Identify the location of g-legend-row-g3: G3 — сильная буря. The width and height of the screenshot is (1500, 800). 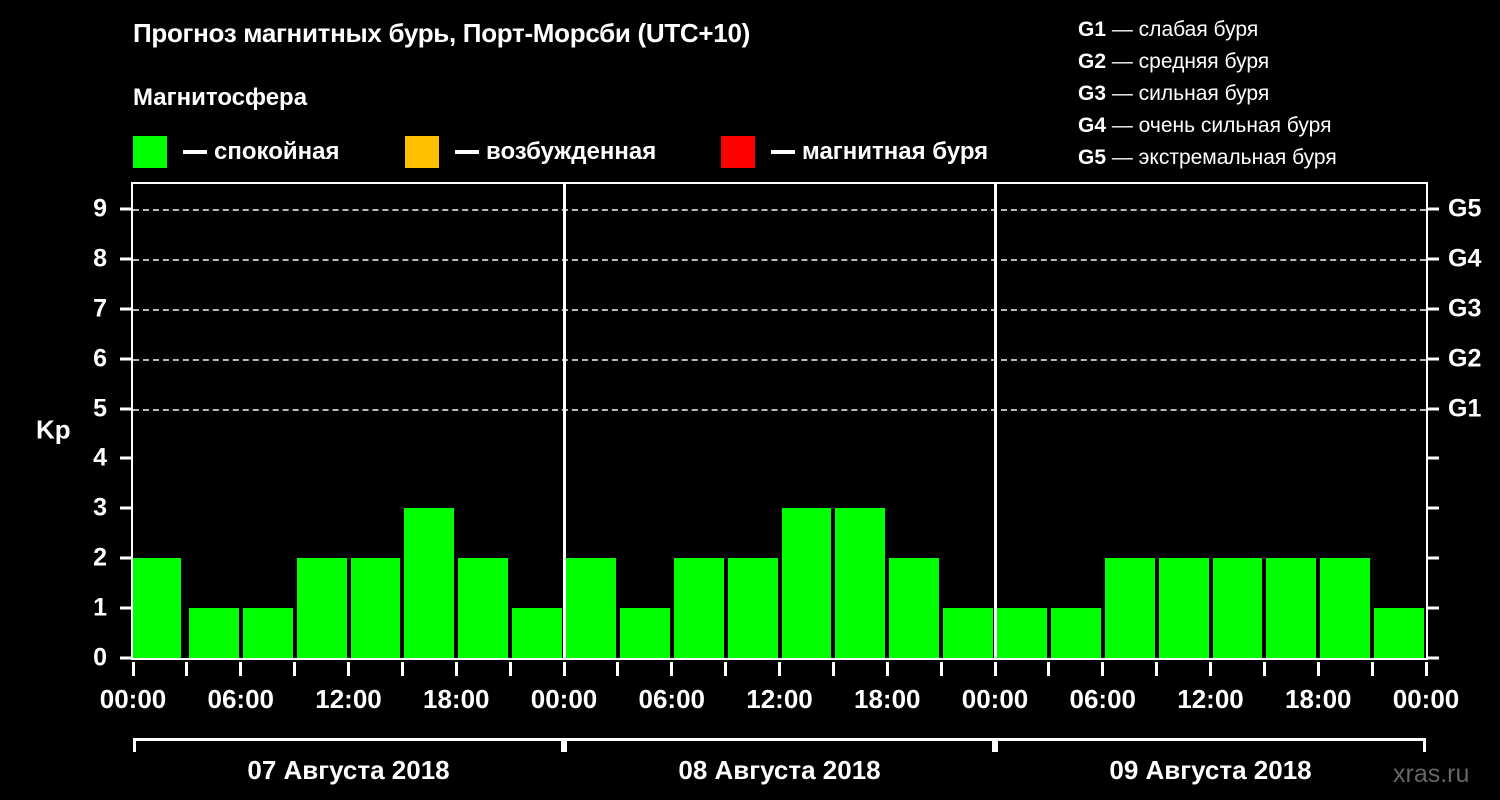
(1288, 94).